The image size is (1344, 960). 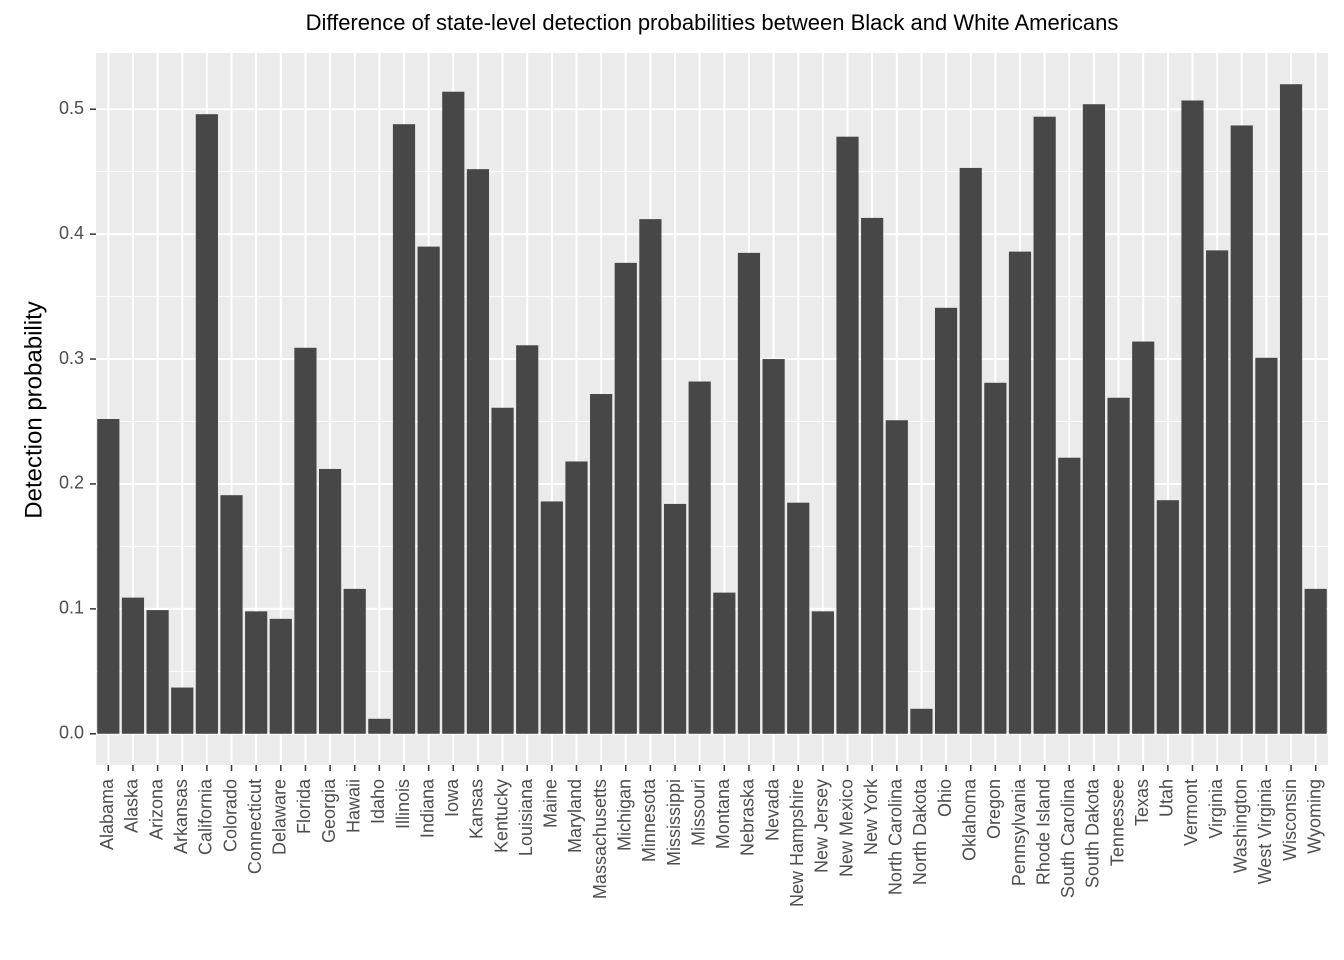 I want to click on x-tick-label: New York, so click(x=871, y=816).